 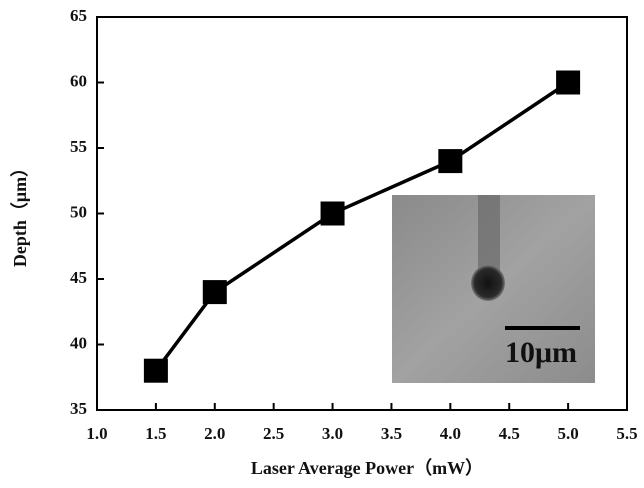 I want to click on inset-image: 10μm, so click(x=493, y=289).